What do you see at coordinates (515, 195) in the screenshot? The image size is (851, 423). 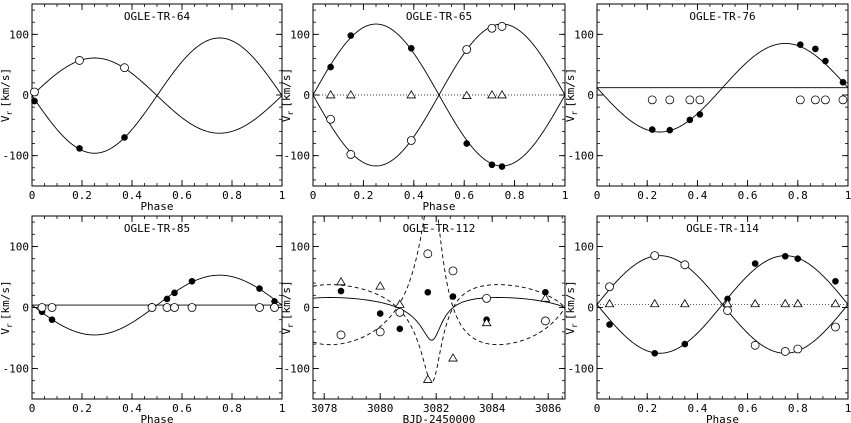 I see `x-tick-label: 0.8` at bounding box center [515, 195].